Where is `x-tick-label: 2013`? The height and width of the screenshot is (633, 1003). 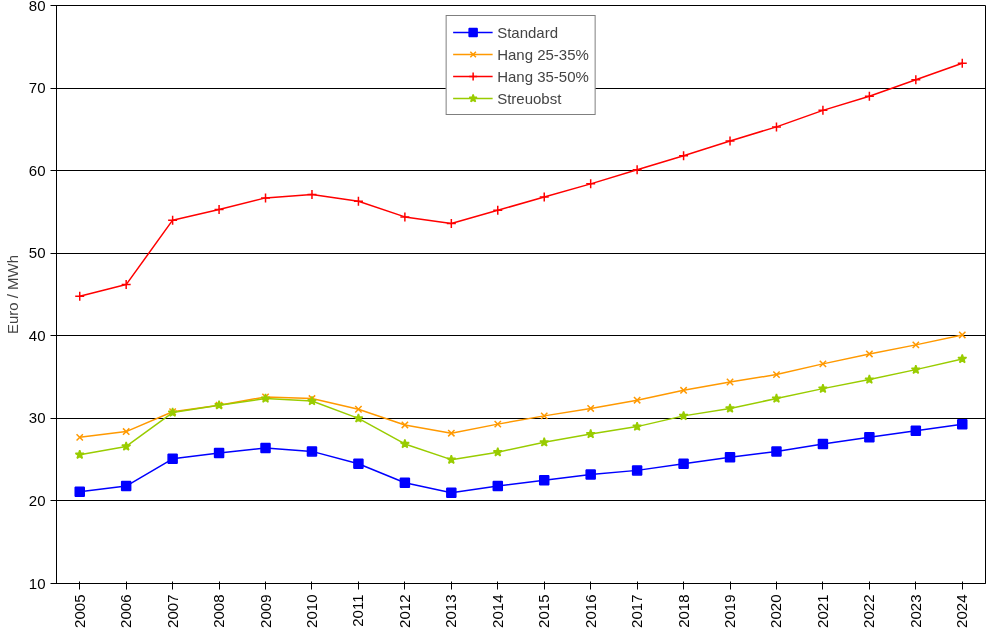 x-tick-label: 2013 is located at coordinates (451, 611).